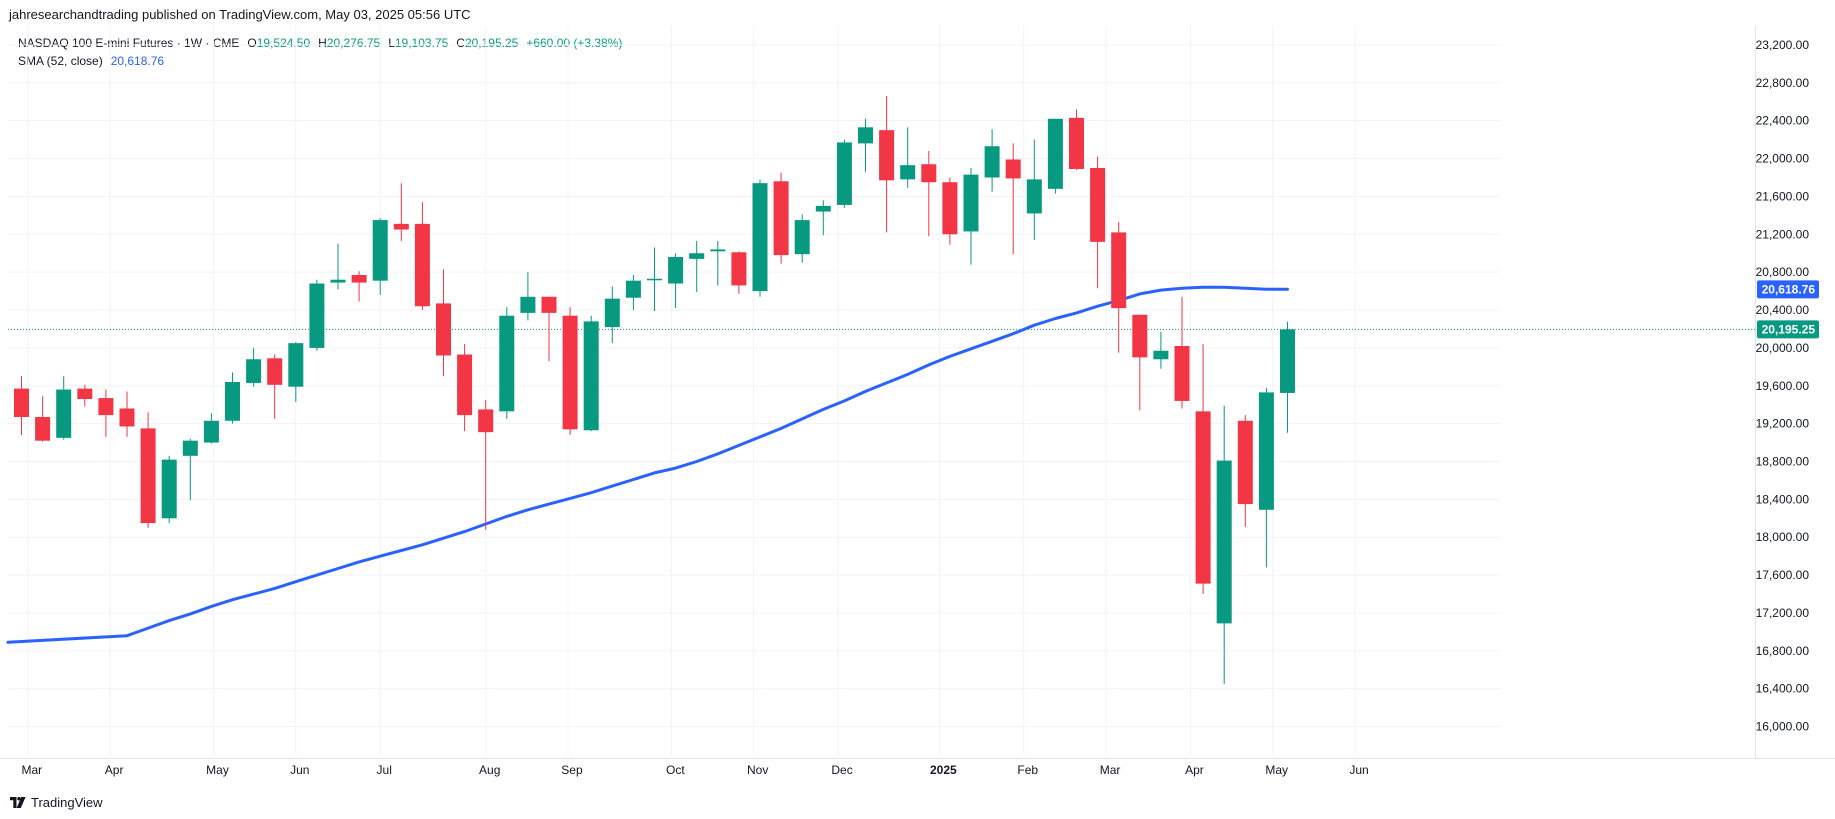 The image size is (1835, 819). What do you see at coordinates (841, 770) in the screenshot?
I see `x-tick-label: Dec` at bounding box center [841, 770].